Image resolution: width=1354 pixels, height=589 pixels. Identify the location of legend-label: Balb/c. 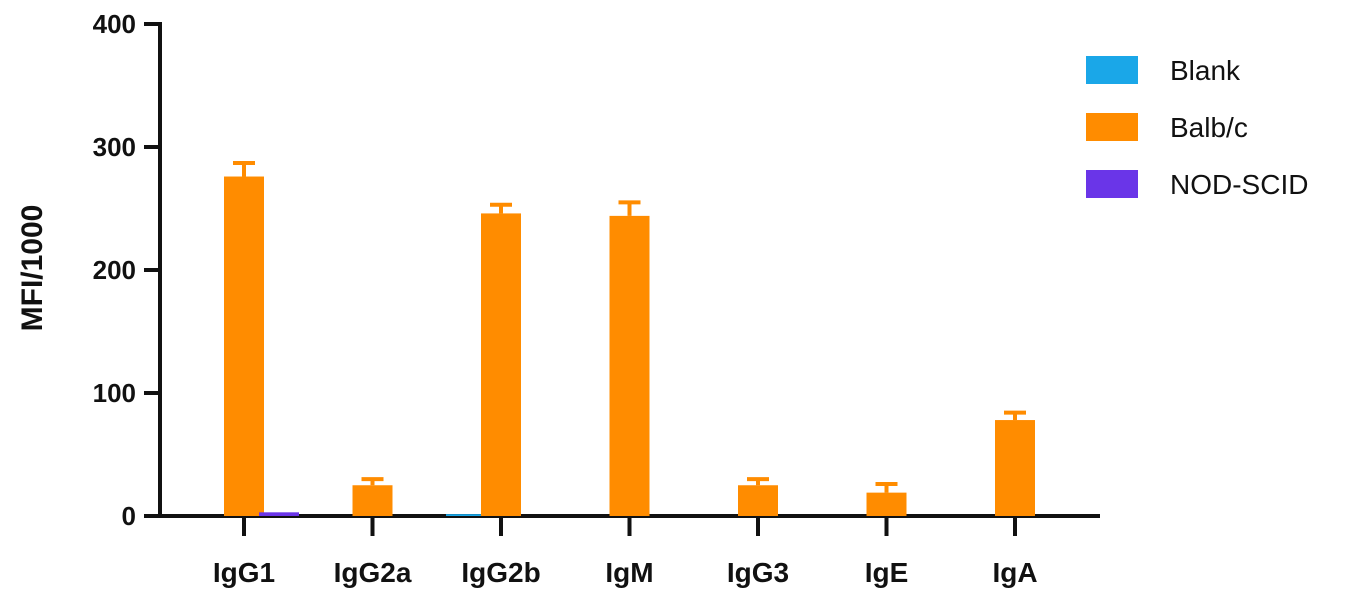
(1209, 127).